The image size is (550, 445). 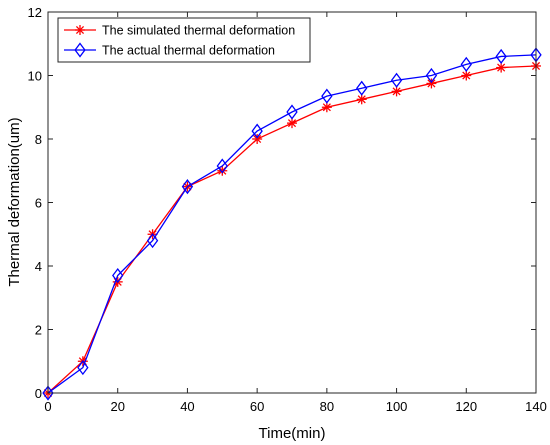 I want to click on y-axis-label: Thermal deformation(um), so click(x=14, y=201).